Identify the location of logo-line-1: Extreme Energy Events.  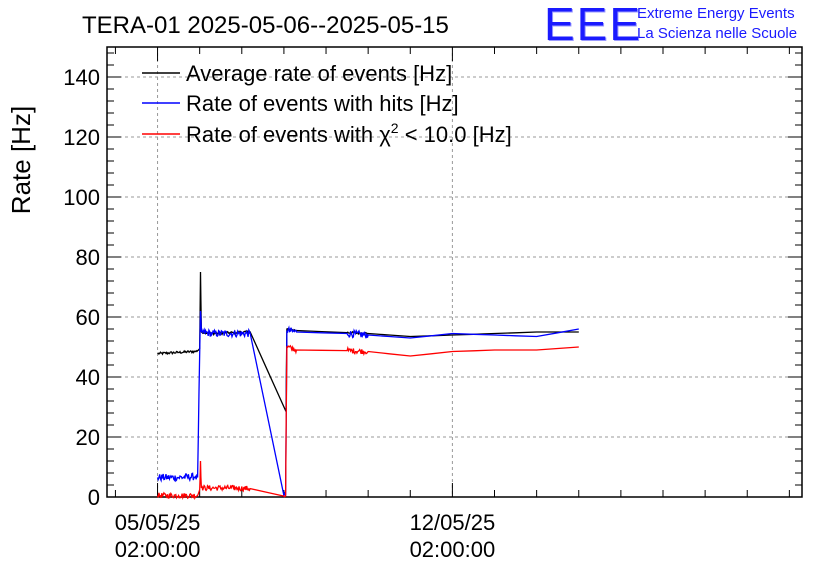
(716, 13).